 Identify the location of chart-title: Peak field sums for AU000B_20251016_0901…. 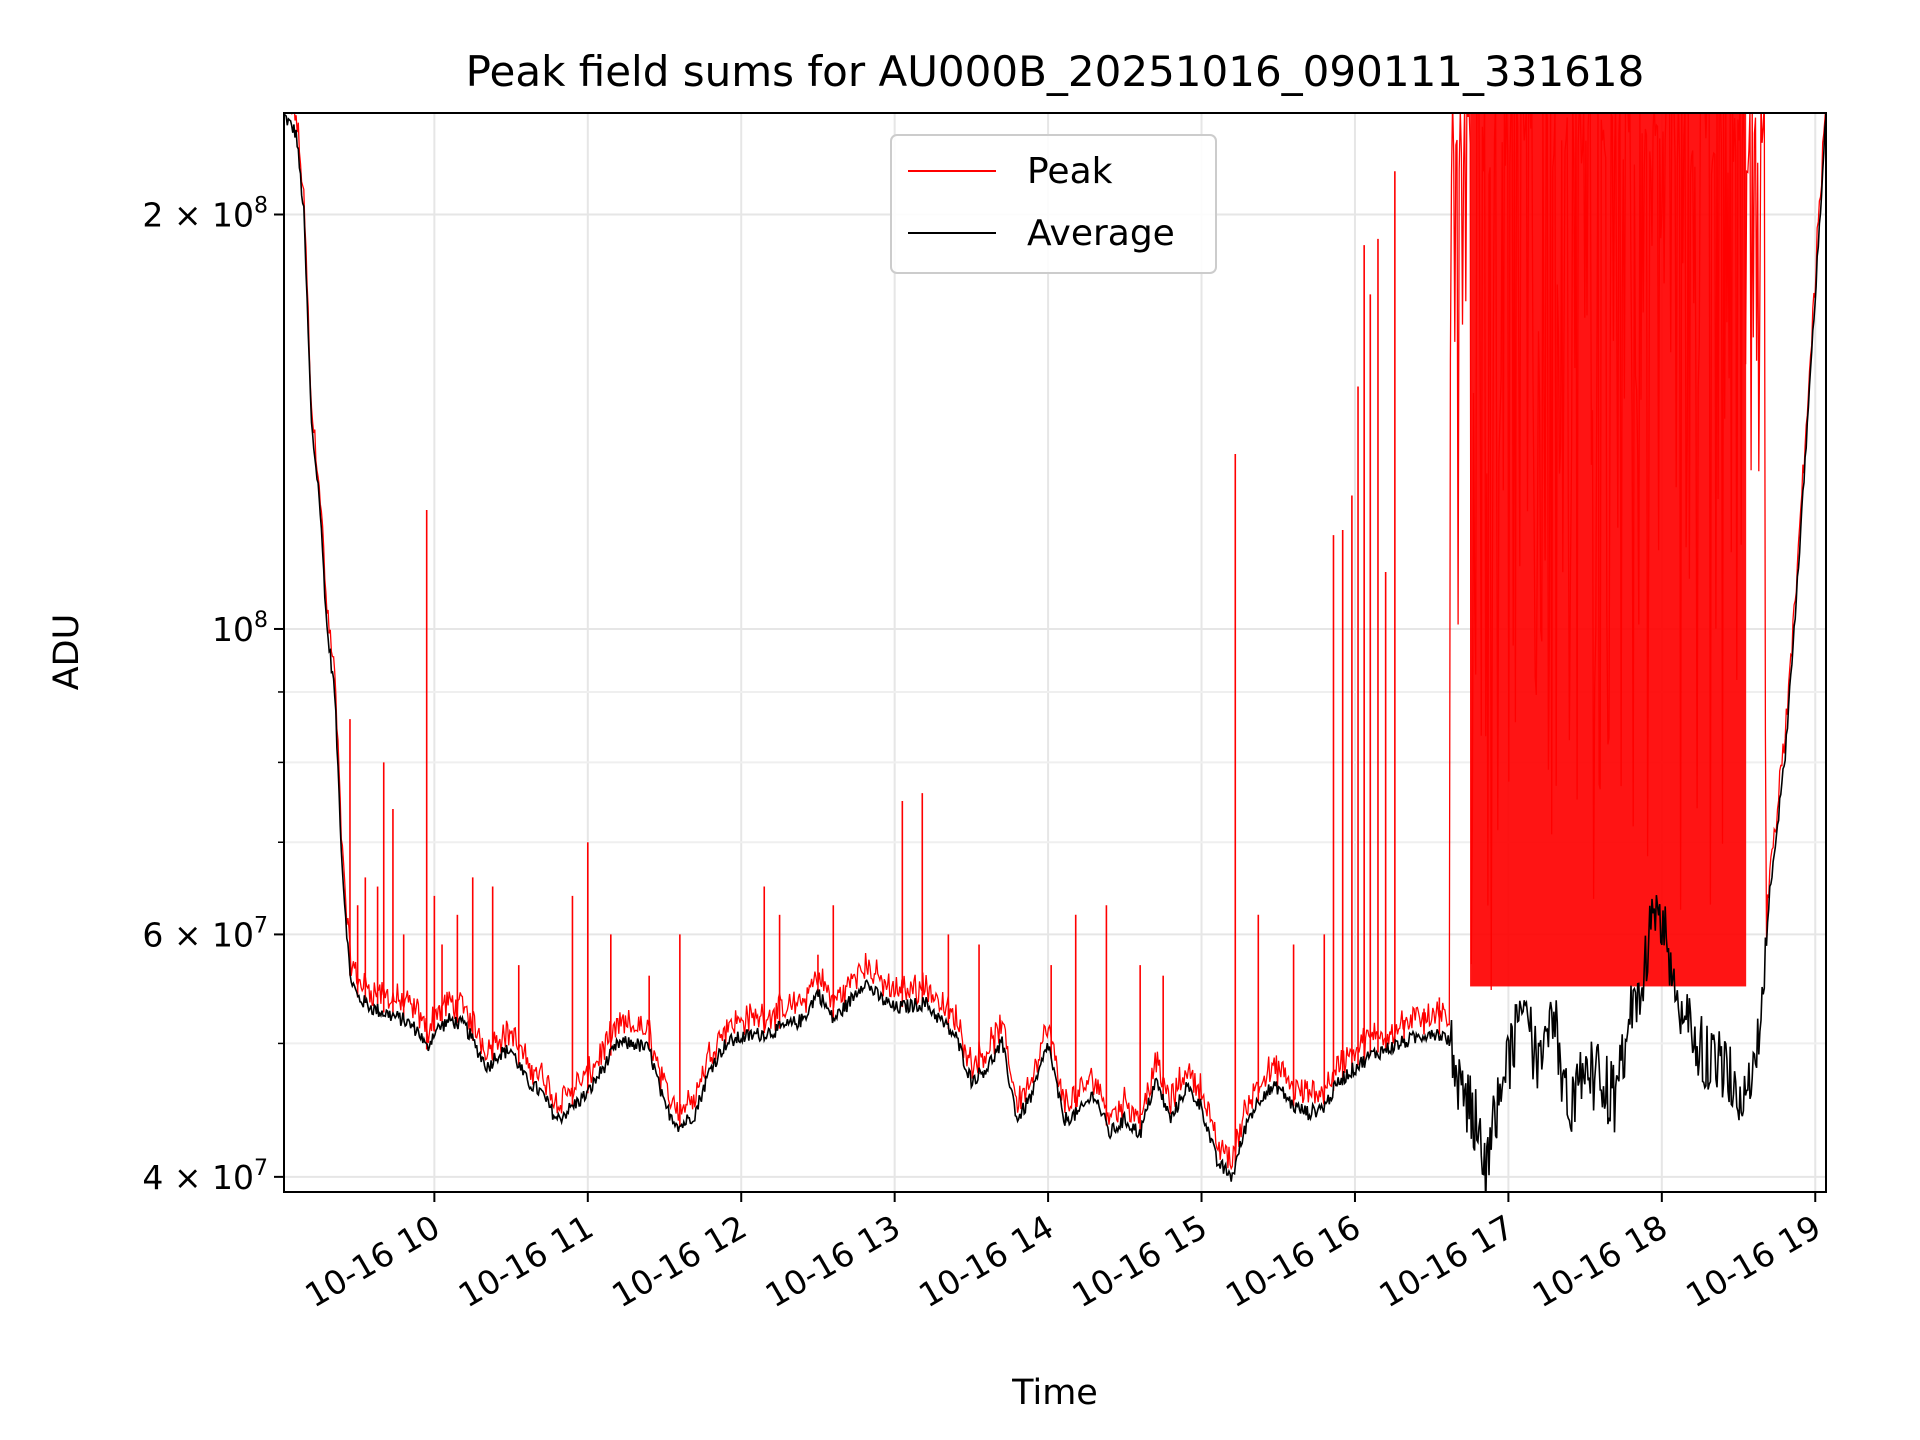
(1055, 71).